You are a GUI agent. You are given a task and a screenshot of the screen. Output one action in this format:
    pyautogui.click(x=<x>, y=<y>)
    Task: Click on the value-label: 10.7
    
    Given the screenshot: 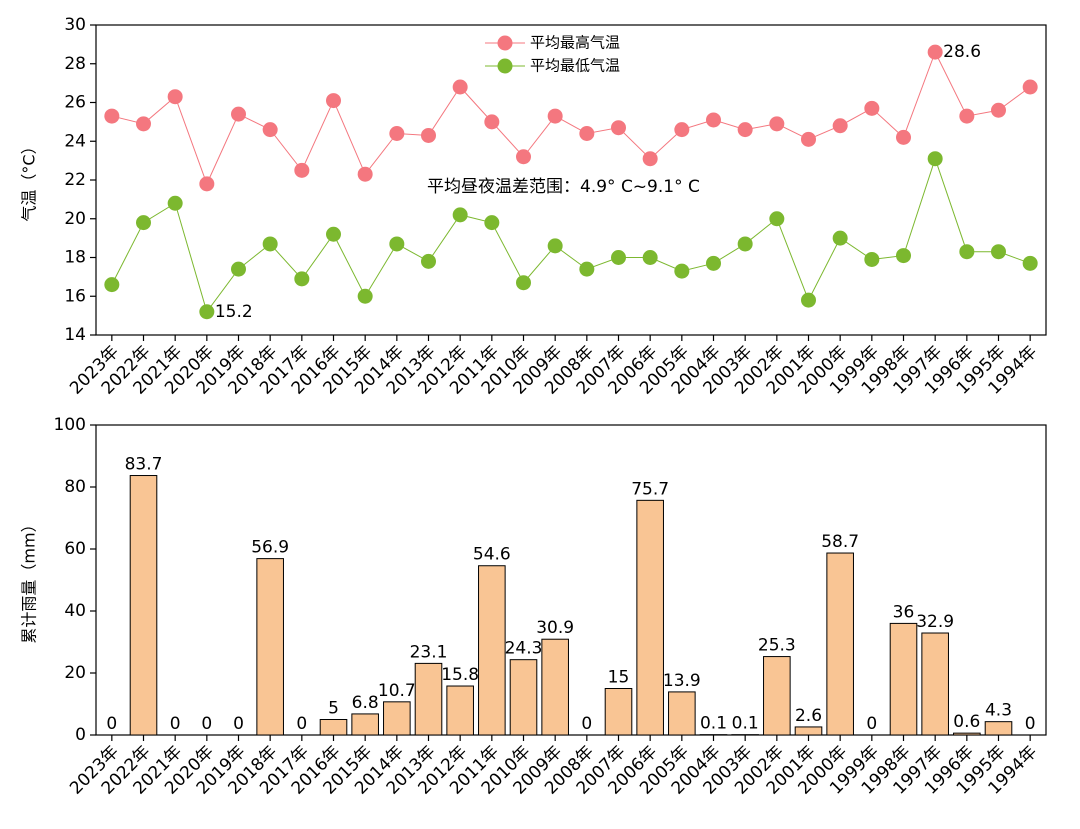 What is the action you would take?
    pyautogui.click(x=397, y=691)
    